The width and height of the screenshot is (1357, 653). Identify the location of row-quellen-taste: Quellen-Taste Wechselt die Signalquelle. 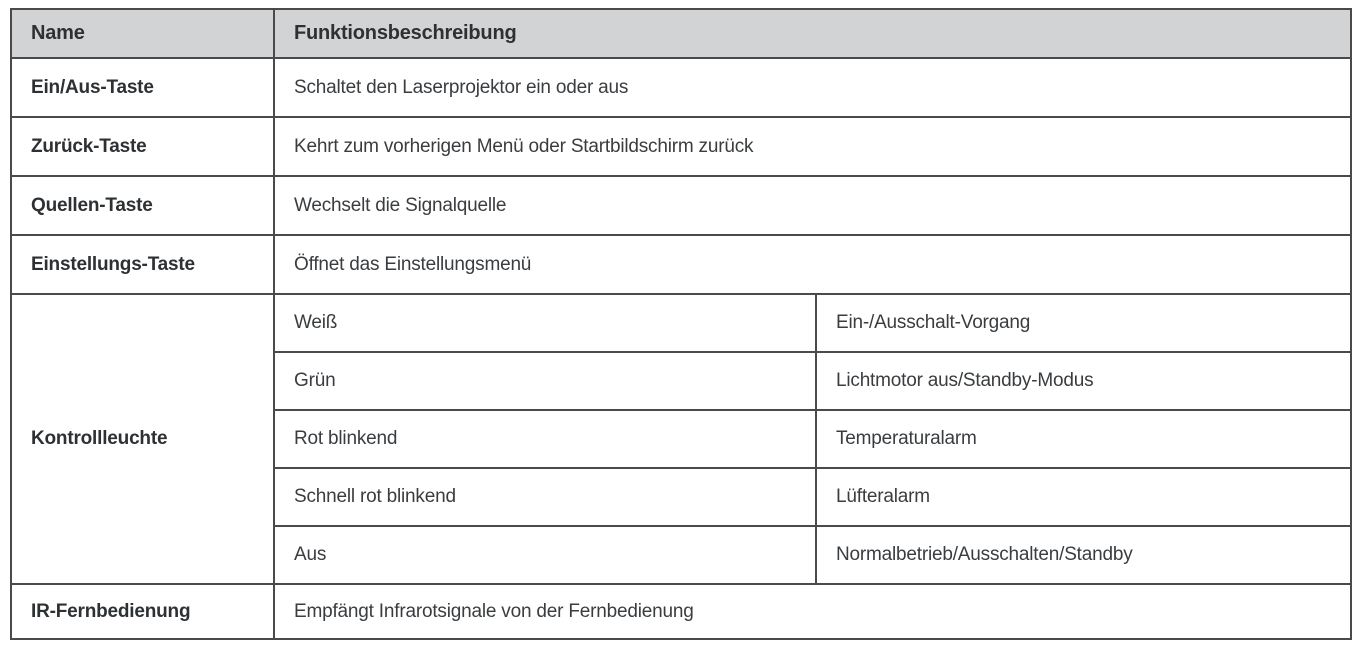
(681, 205).